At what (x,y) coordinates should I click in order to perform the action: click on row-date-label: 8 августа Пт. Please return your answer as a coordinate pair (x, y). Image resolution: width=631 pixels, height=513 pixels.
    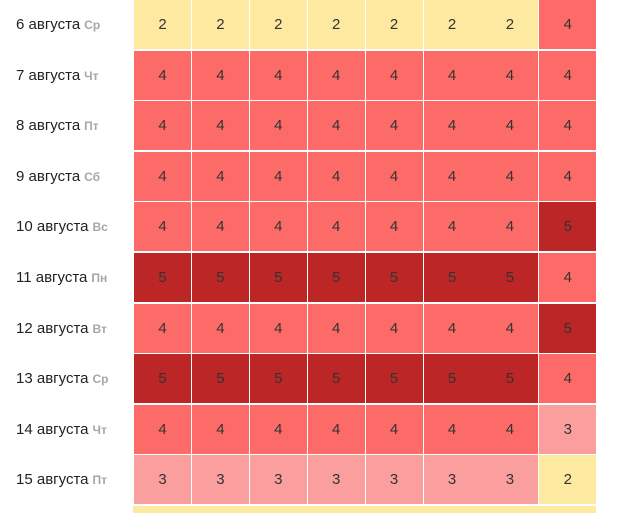
    Looking at the image, I should click on (57, 126).